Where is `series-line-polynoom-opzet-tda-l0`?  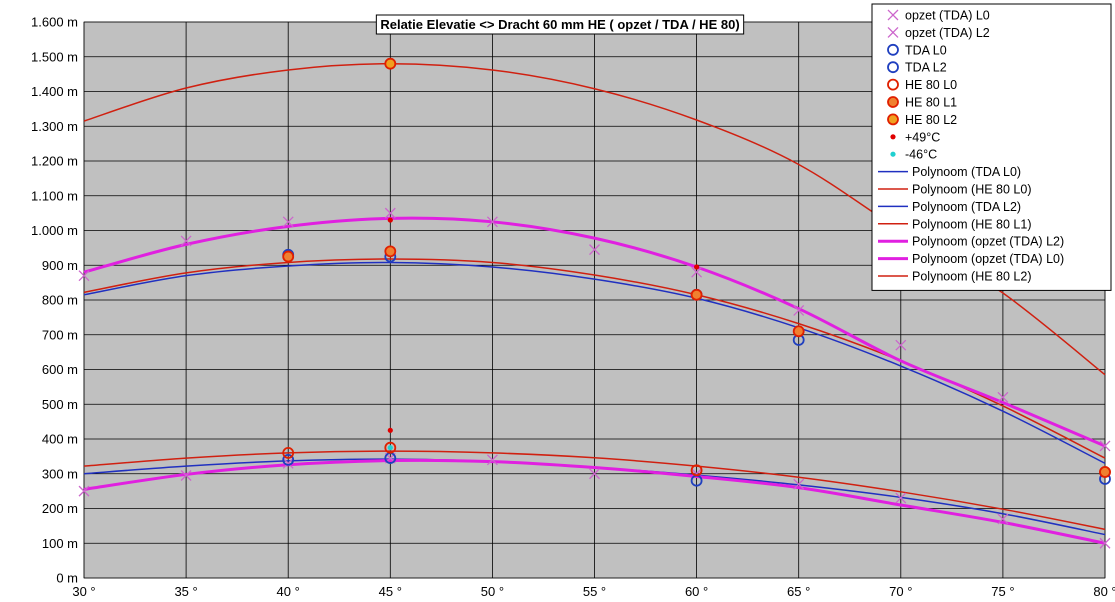
series-line-polynoom-opzet-tda-l0 is located at coordinates (594, 501).